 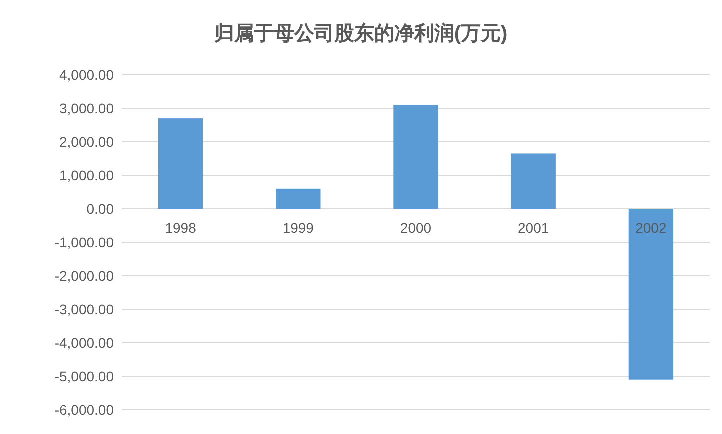 What do you see at coordinates (416, 228) in the screenshot?
I see `x-tick-label: 2000` at bounding box center [416, 228].